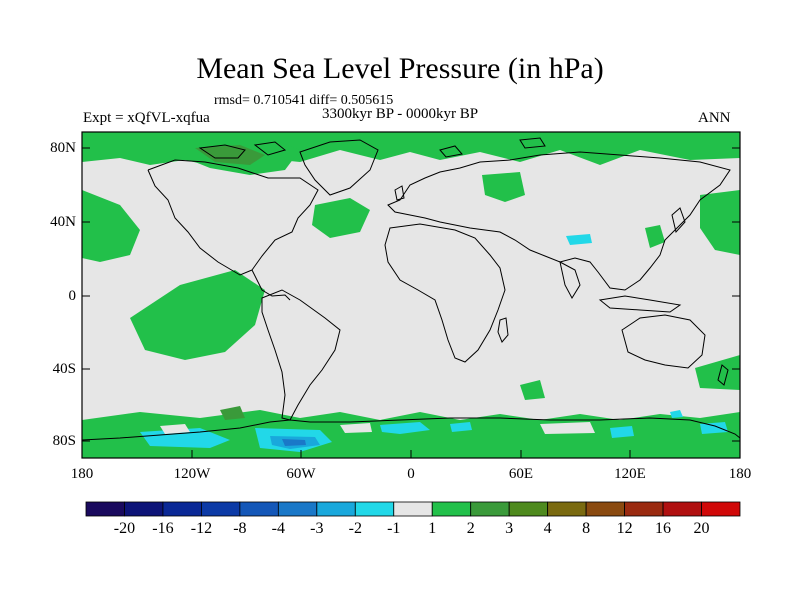 The height and width of the screenshot is (600, 800). What do you see at coordinates (399, 193) in the screenshot?
I see `uk-coast` at bounding box center [399, 193].